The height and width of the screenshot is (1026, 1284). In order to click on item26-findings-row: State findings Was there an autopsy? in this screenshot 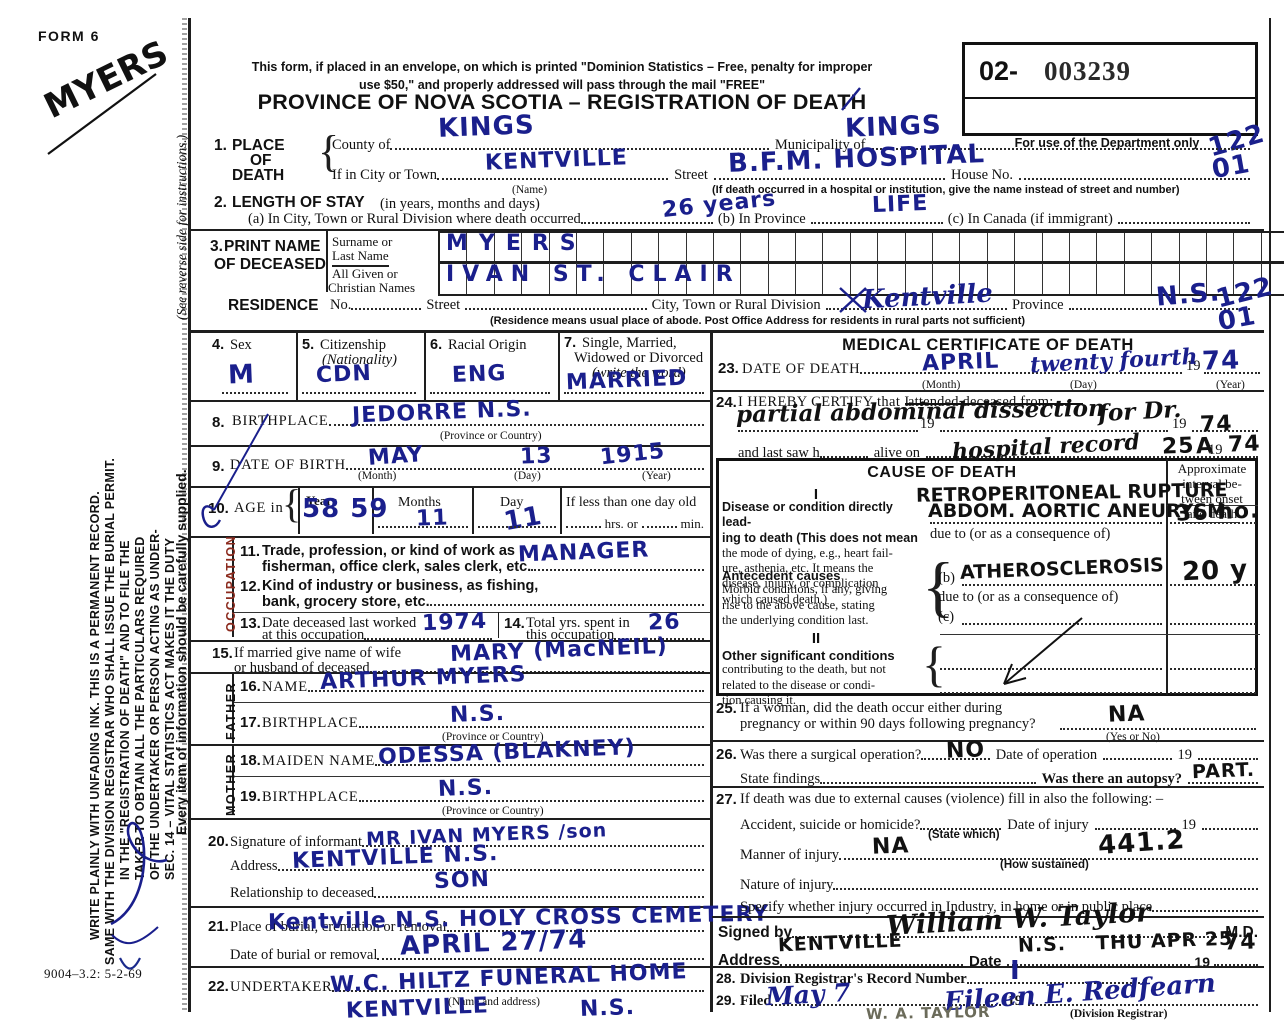, I will do `click(999, 778)`.